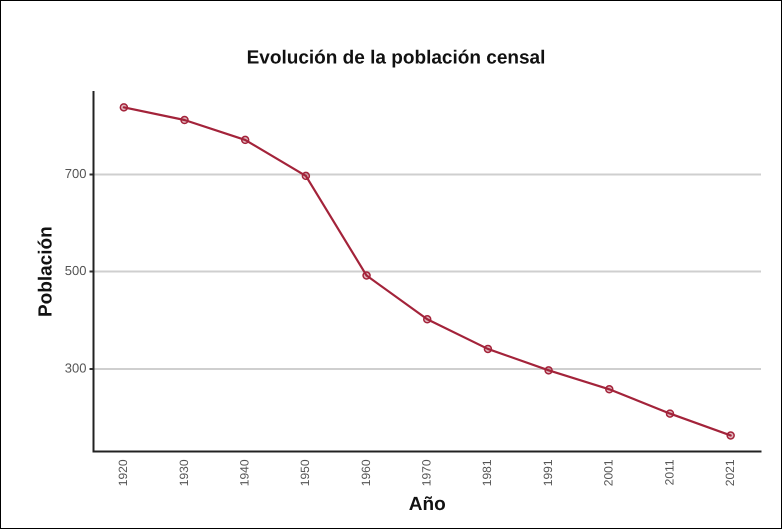 The height and width of the screenshot is (529, 782). What do you see at coordinates (609, 472) in the screenshot?
I see `x-tick-label: 2001` at bounding box center [609, 472].